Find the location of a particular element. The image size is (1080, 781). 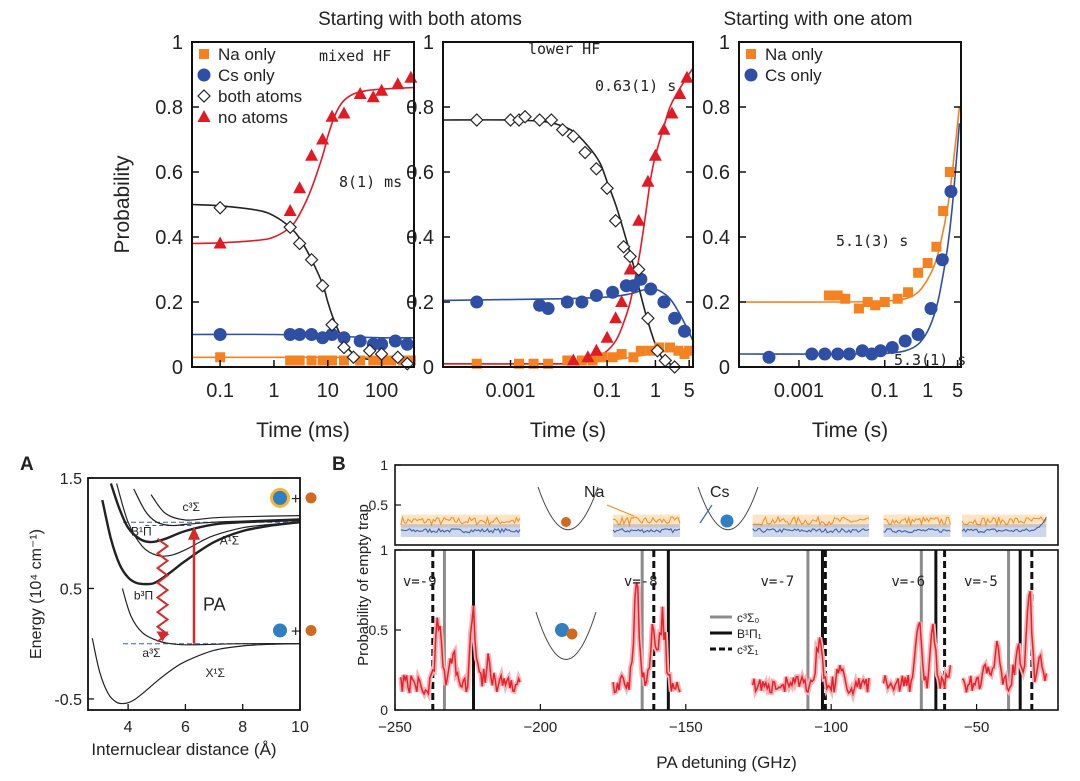

legend-label: no atoms is located at coordinates (253, 117).